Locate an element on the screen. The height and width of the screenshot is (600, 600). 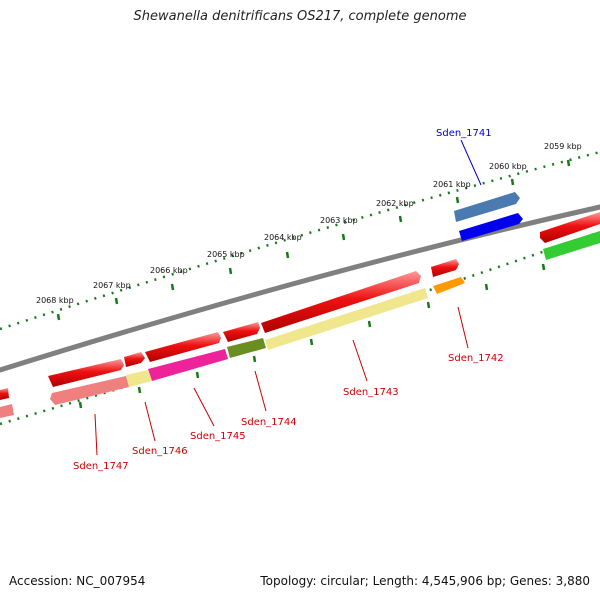
accession-text: Accession: NC_007954 is located at coordinates (77, 581).